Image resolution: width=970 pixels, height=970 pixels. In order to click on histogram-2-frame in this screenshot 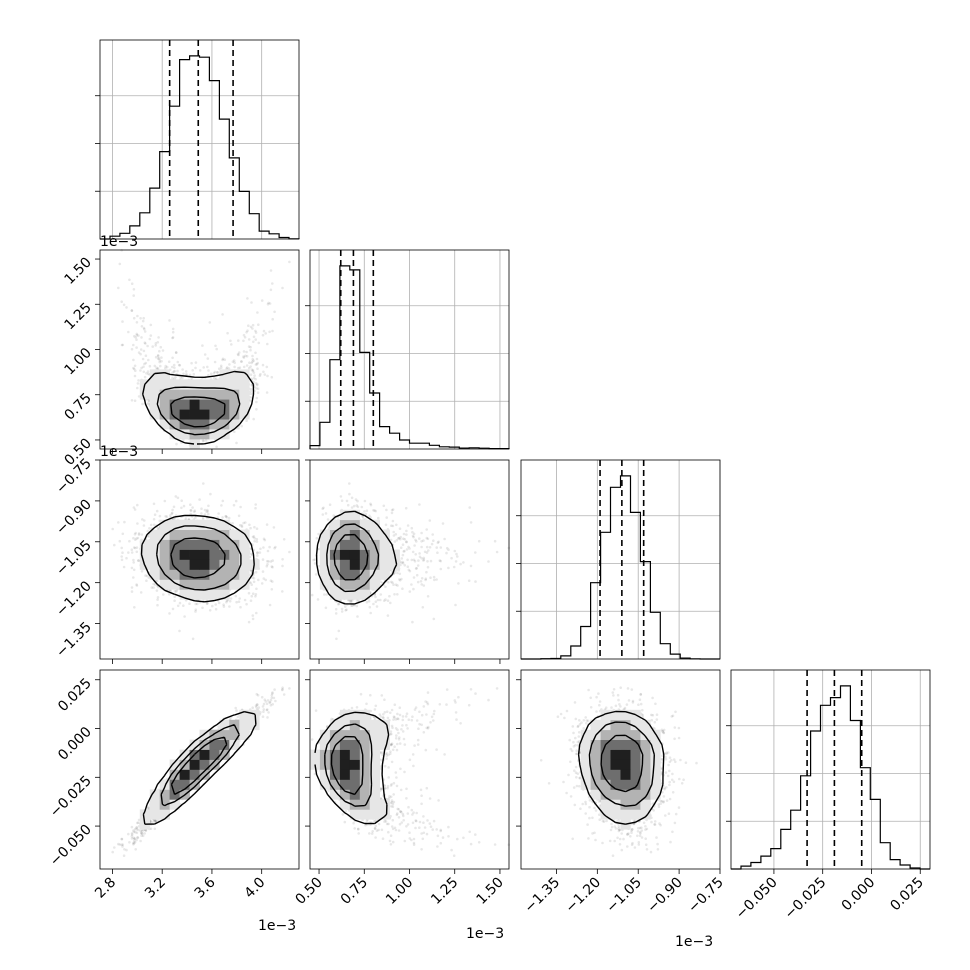, I will do `click(620, 559)`.